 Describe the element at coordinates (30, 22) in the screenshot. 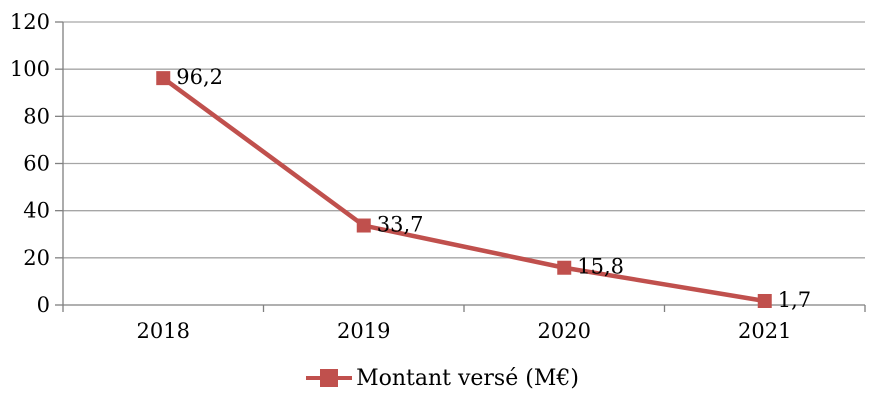

I see `y-tick-label: 120` at that location.